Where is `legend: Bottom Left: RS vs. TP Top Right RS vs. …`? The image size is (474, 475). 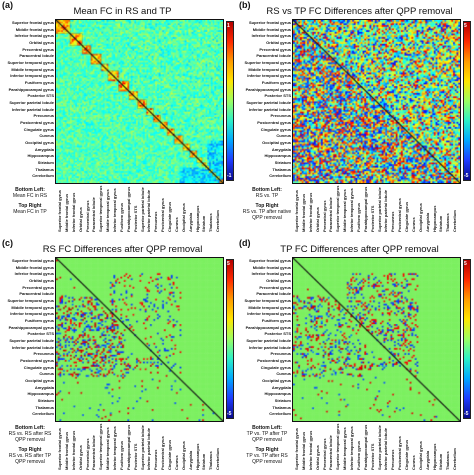 legend: Bottom Left: RS vs. TP Top Right RS vs. … is located at coordinates (267, 204).